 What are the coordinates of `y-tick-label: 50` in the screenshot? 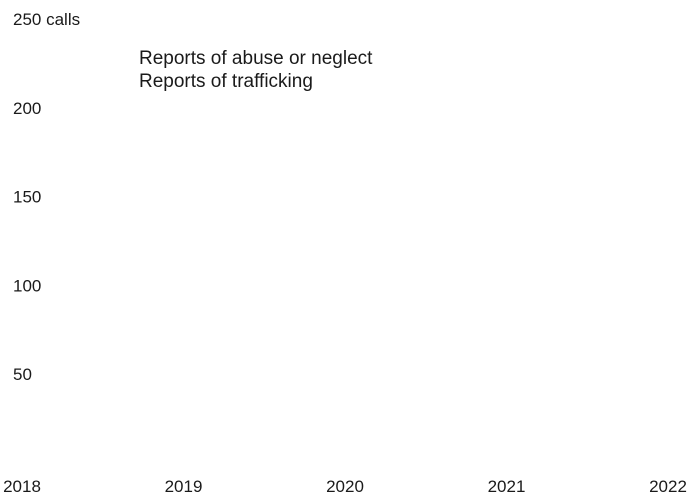 It's located at (22, 374).